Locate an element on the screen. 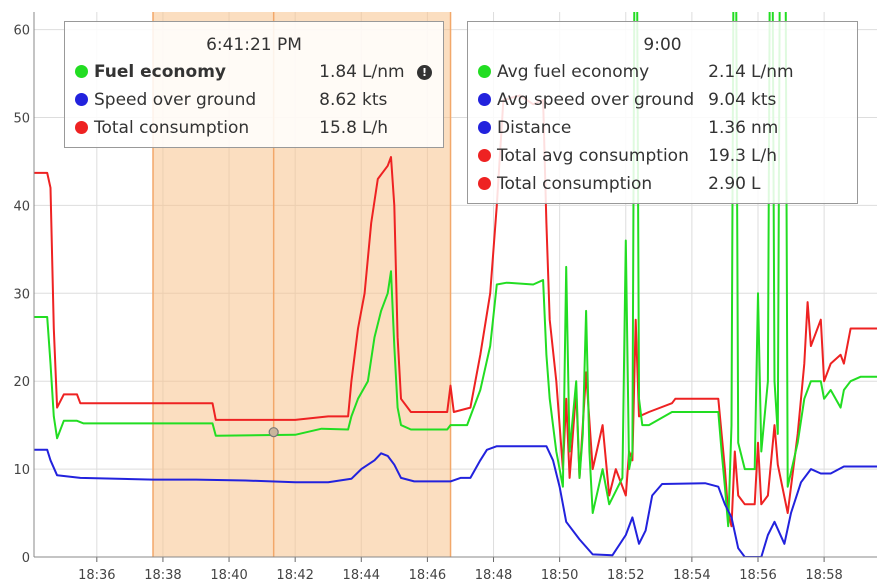 The height and width of the screenshot is (587, 886). tooltip-left-row: Fuel economy 1.84 L/nm! is located at coordinates (255, 72).